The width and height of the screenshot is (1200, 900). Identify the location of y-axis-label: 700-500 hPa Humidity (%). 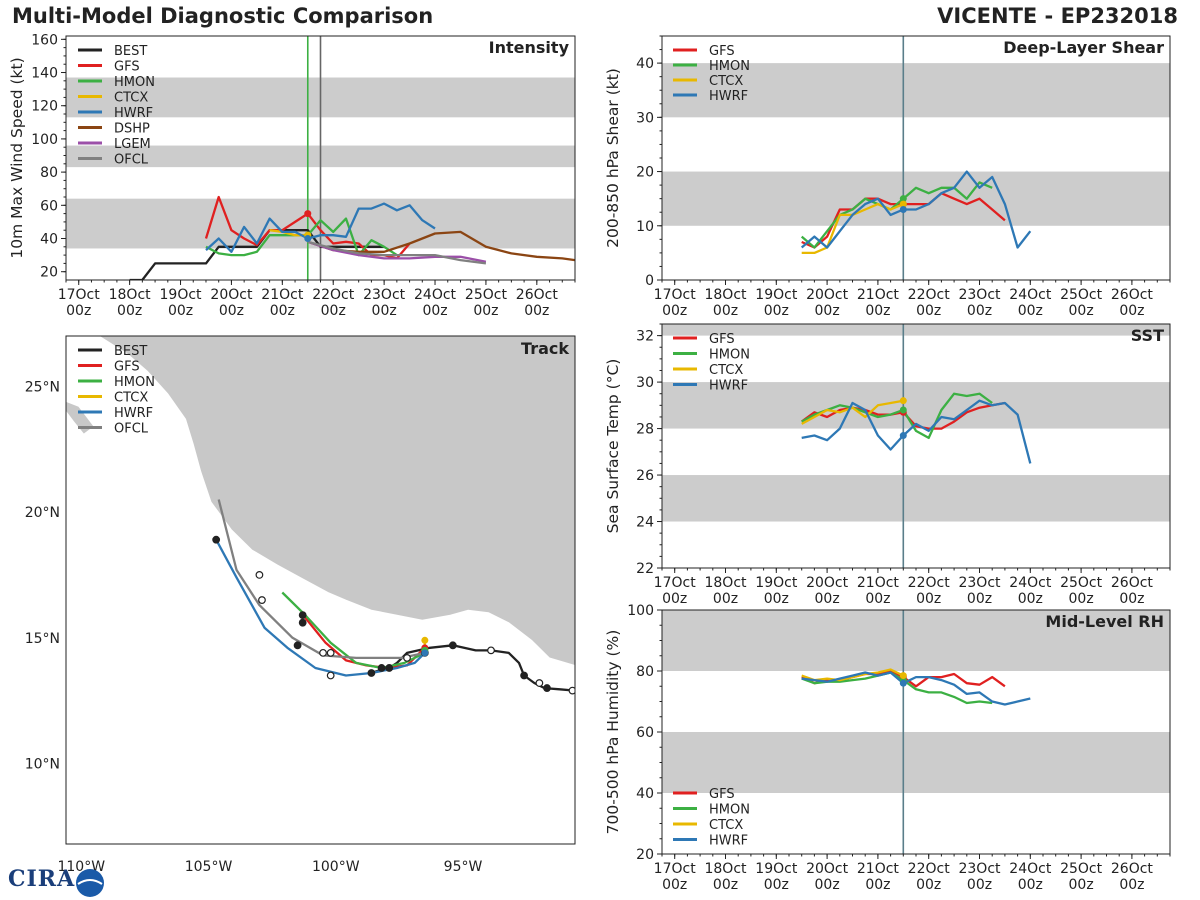
(613, 732).